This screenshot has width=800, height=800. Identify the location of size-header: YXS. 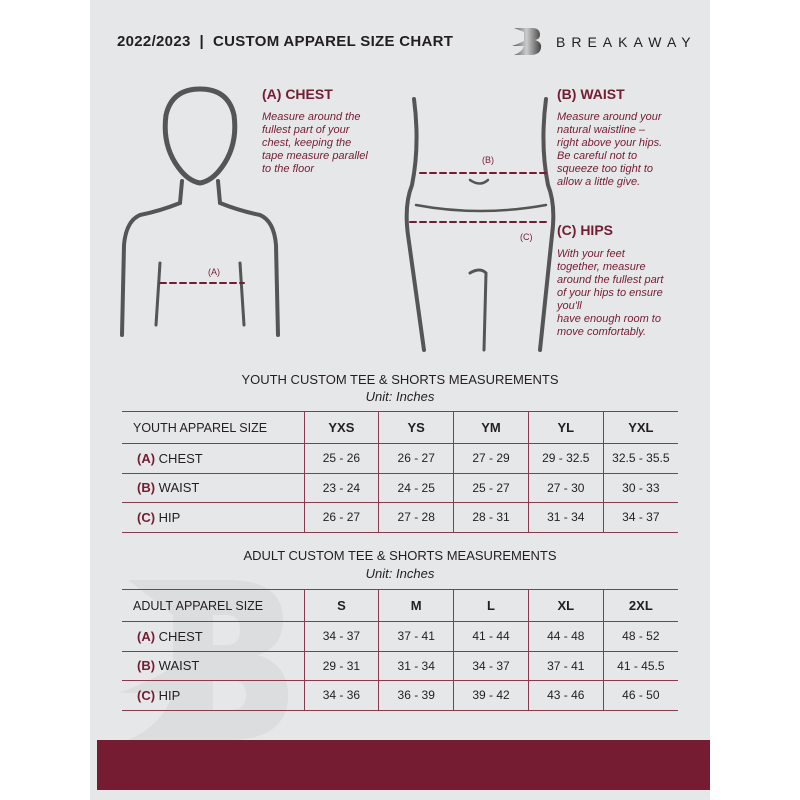
(341, 427).